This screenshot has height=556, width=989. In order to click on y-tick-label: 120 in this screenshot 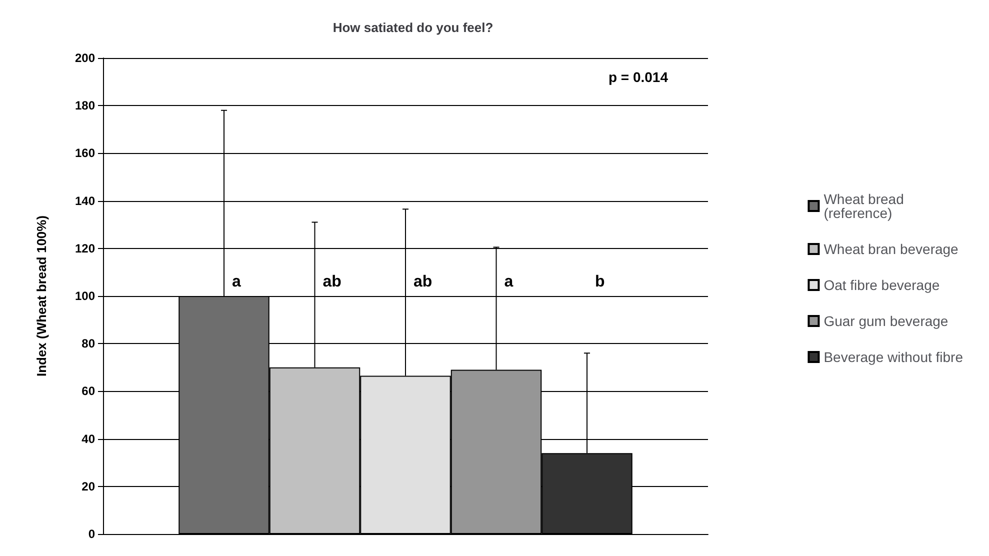, I will do `click(85, 248)`.